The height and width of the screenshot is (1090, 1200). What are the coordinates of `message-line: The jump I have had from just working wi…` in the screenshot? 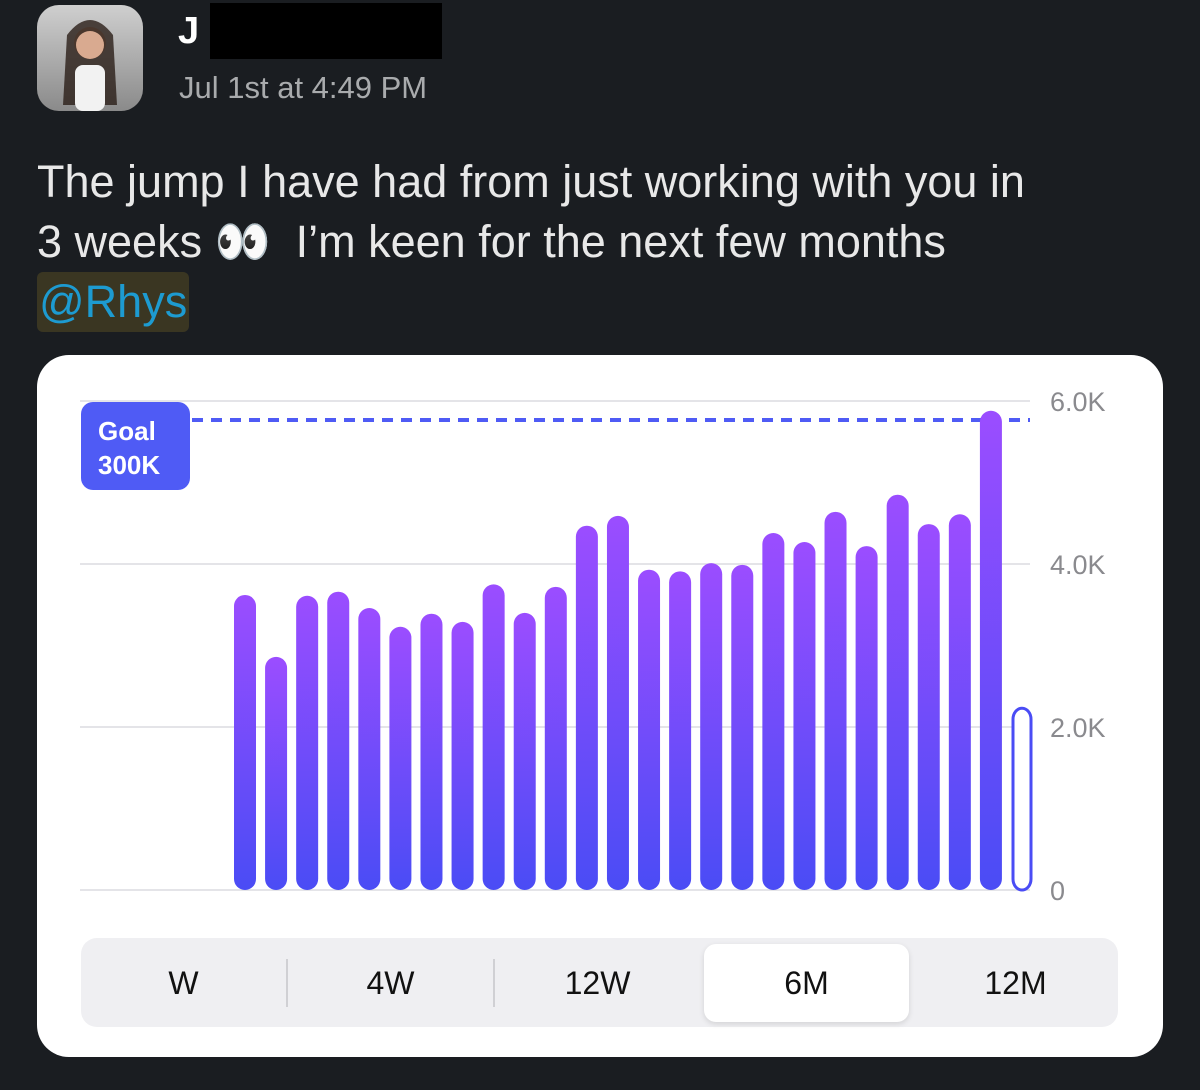 It's located at (531, 181).